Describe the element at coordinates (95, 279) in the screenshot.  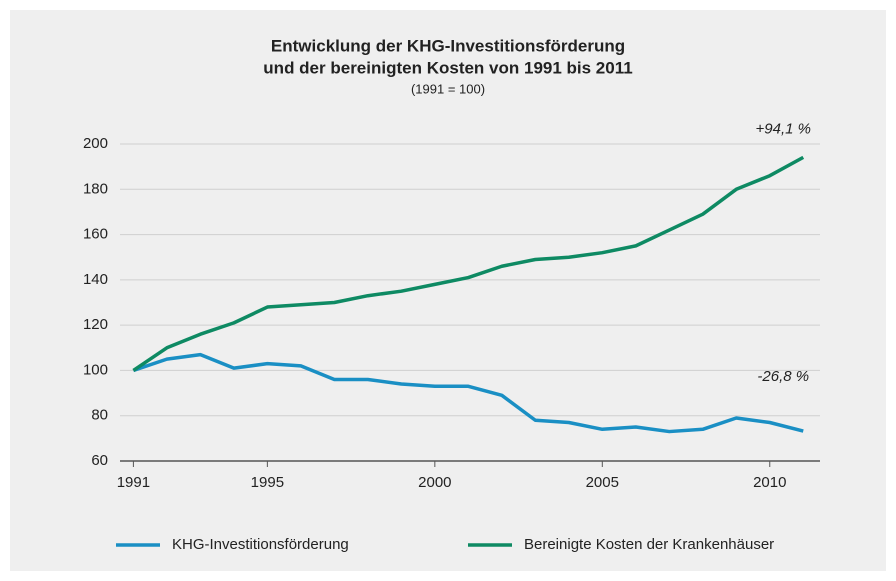
I see `y-tick-label: 140` at that location.